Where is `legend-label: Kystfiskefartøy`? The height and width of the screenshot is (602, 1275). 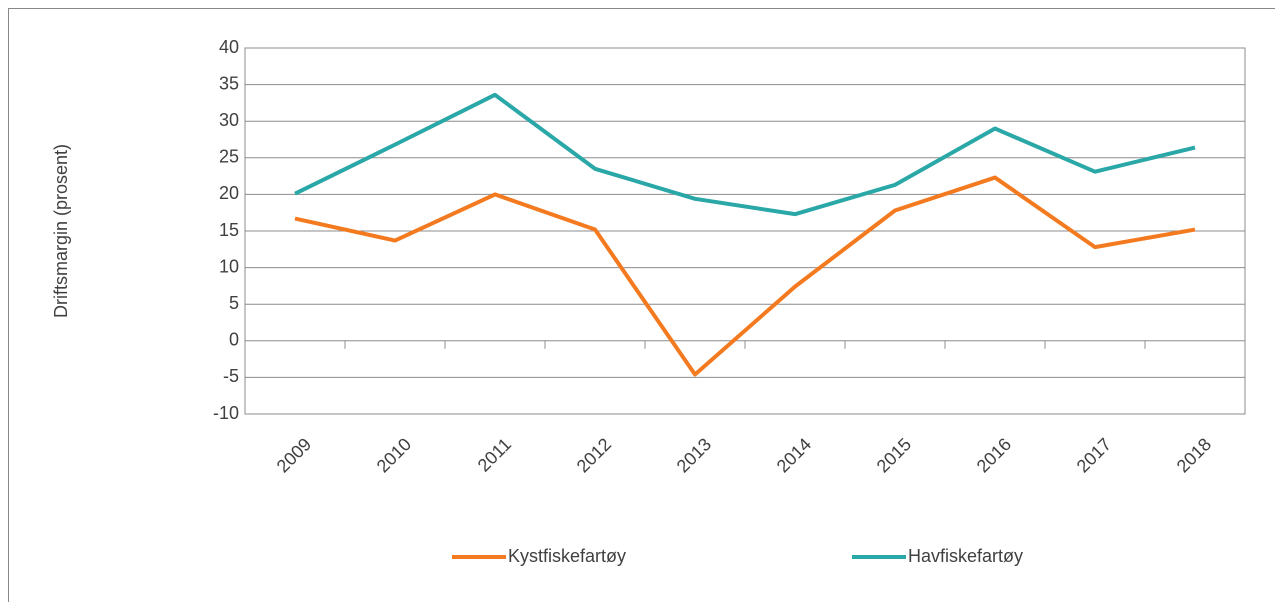 legend-label: Kystfiskefartøy is located at coordinates (567, 556).